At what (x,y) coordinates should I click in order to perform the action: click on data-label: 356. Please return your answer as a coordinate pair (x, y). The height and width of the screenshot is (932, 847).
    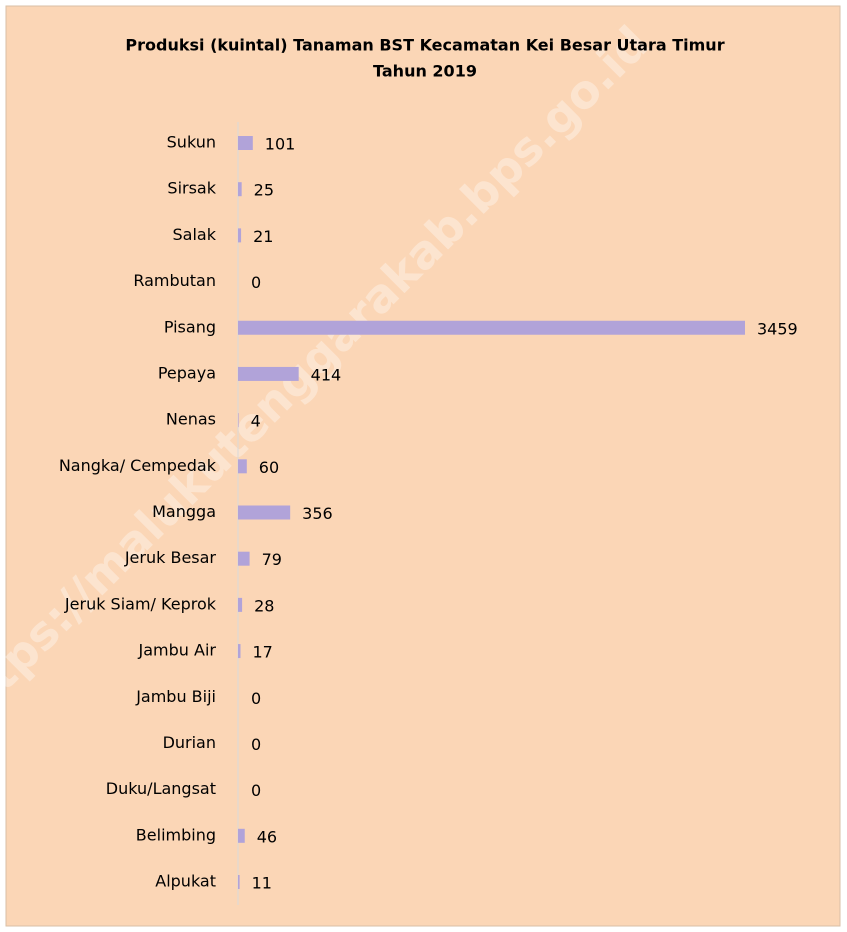
    Looking at the image, I should click on (317, 513).